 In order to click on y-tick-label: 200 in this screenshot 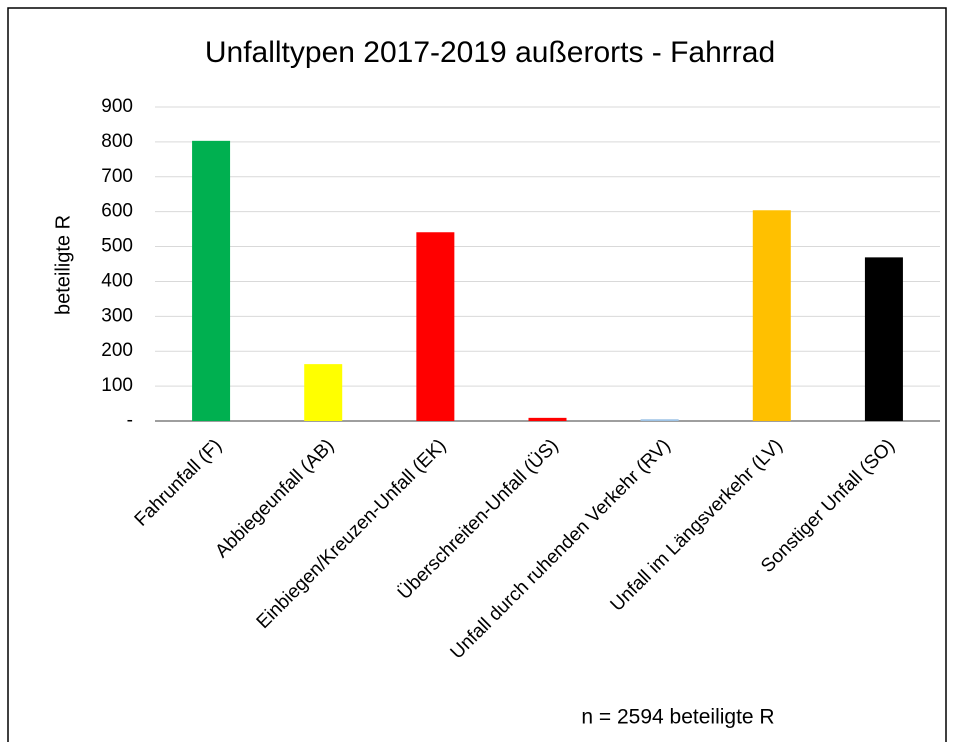, I will do `click(117, 350)`.